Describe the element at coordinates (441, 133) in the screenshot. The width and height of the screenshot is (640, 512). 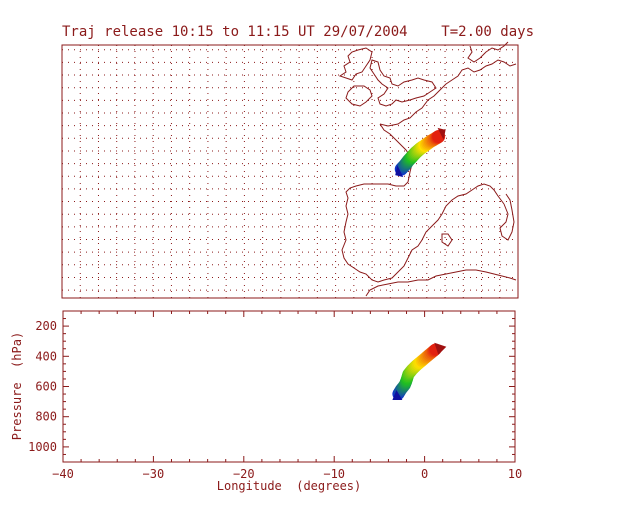
I see `map-trajectory-head` at that location.